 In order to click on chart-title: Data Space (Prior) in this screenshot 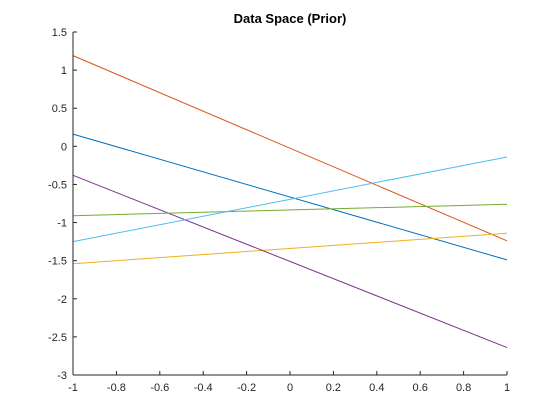, I will do `click(290, 18)`.